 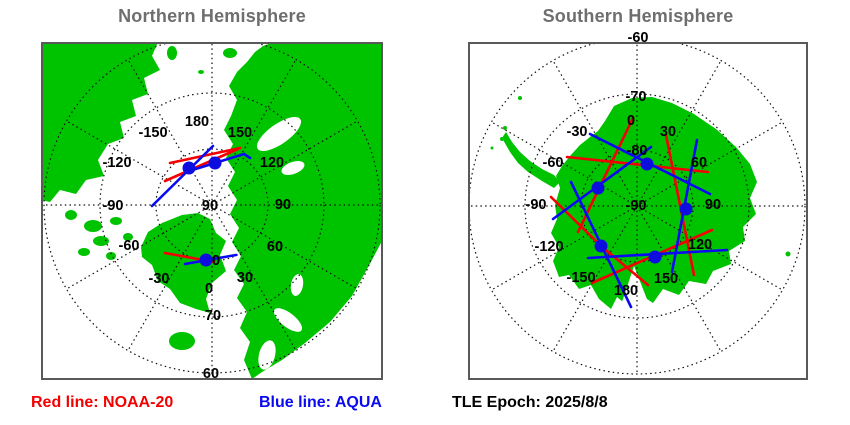 What do you see at coordinates (531, 160) in the screenshot?
I see `land-antarctic-peninsula` at bounding box center [531, 160].